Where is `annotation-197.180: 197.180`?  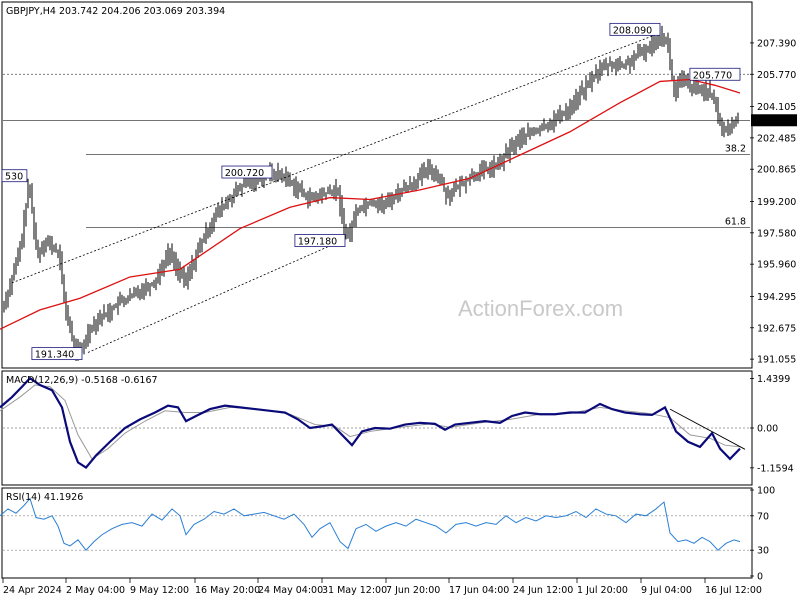 annotation-197.180: 197.180 is located at coordinates (320, 241).